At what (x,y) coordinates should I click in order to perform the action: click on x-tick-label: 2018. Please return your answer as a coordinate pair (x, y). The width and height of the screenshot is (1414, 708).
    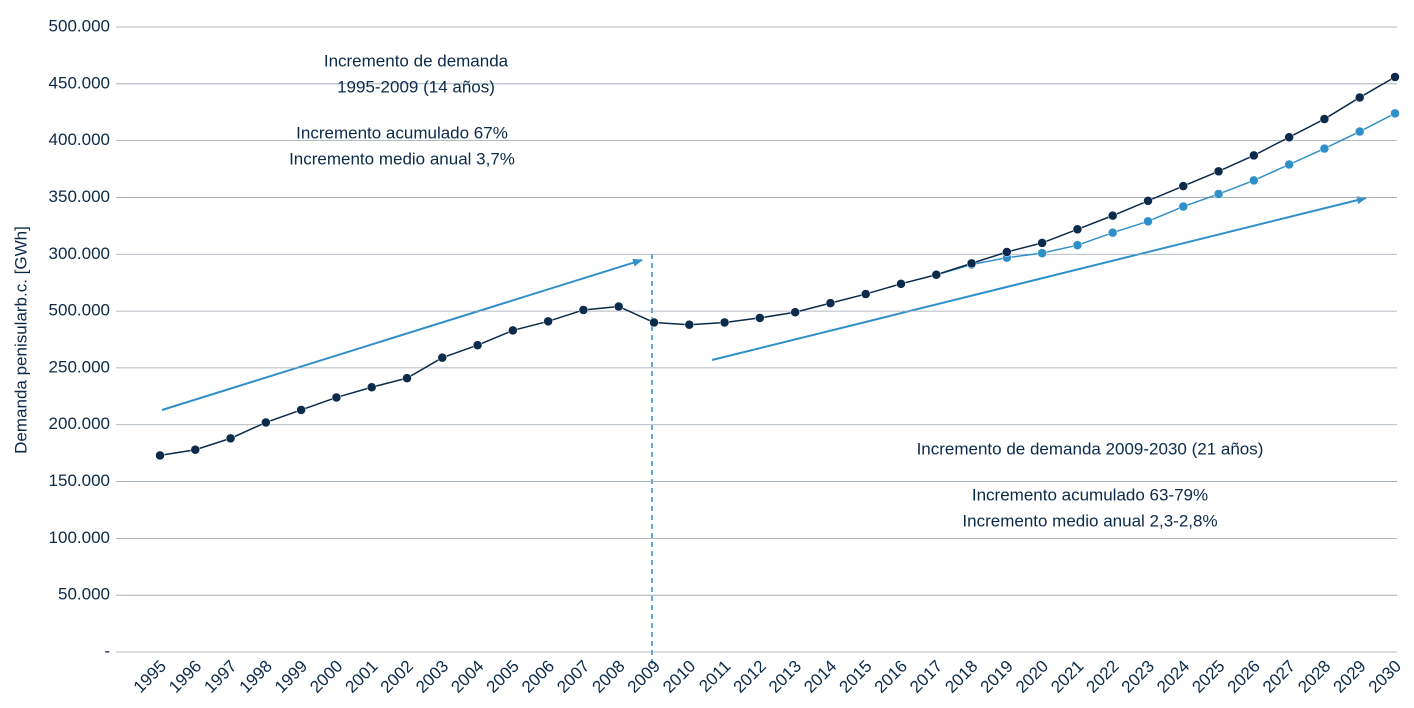
    Looking at the image, I should click on (961, 677).